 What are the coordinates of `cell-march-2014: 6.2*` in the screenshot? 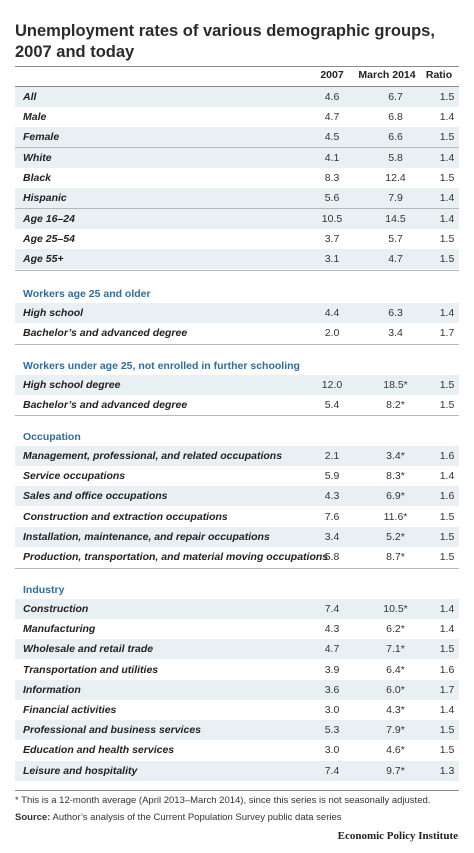 It's located at (395, 629).